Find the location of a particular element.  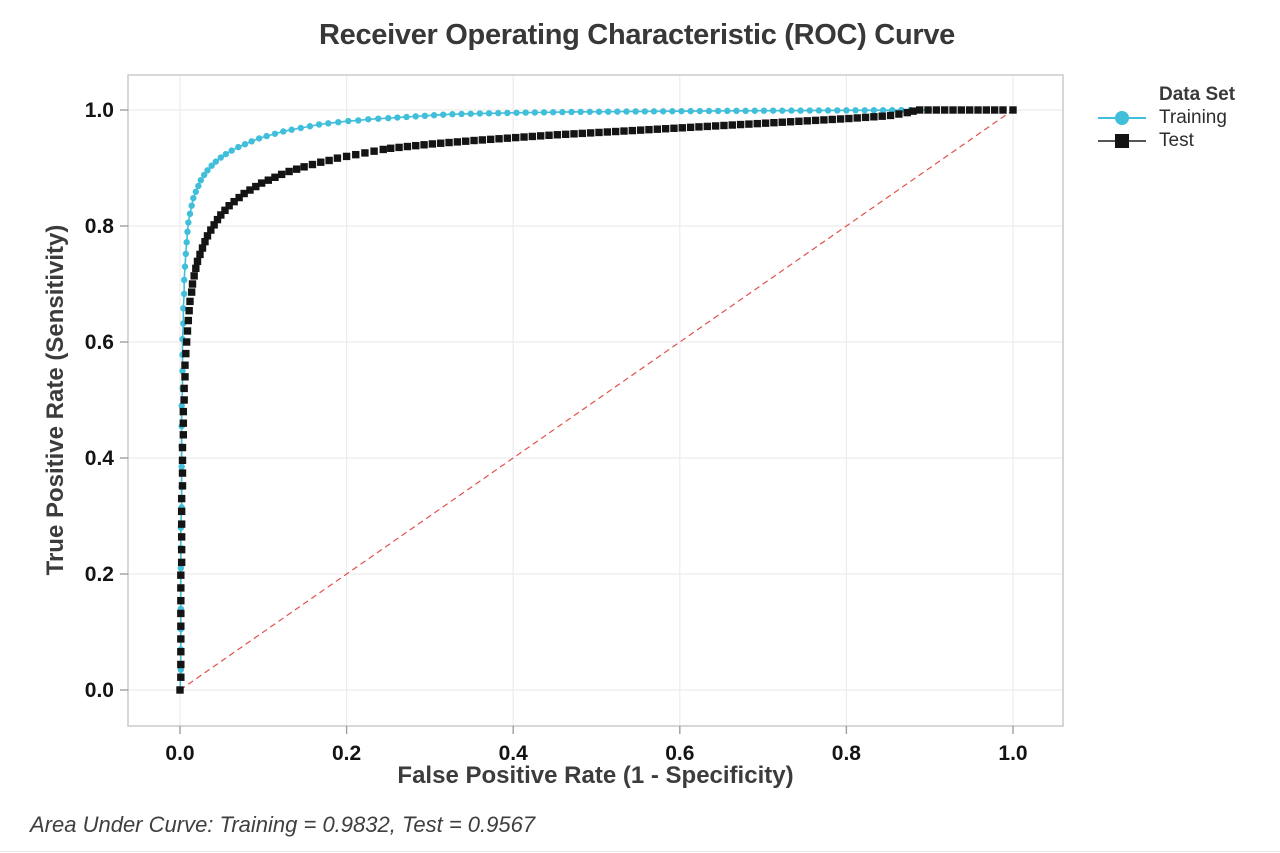

legend-item-training: Training is located at coordinates (1166, 117).